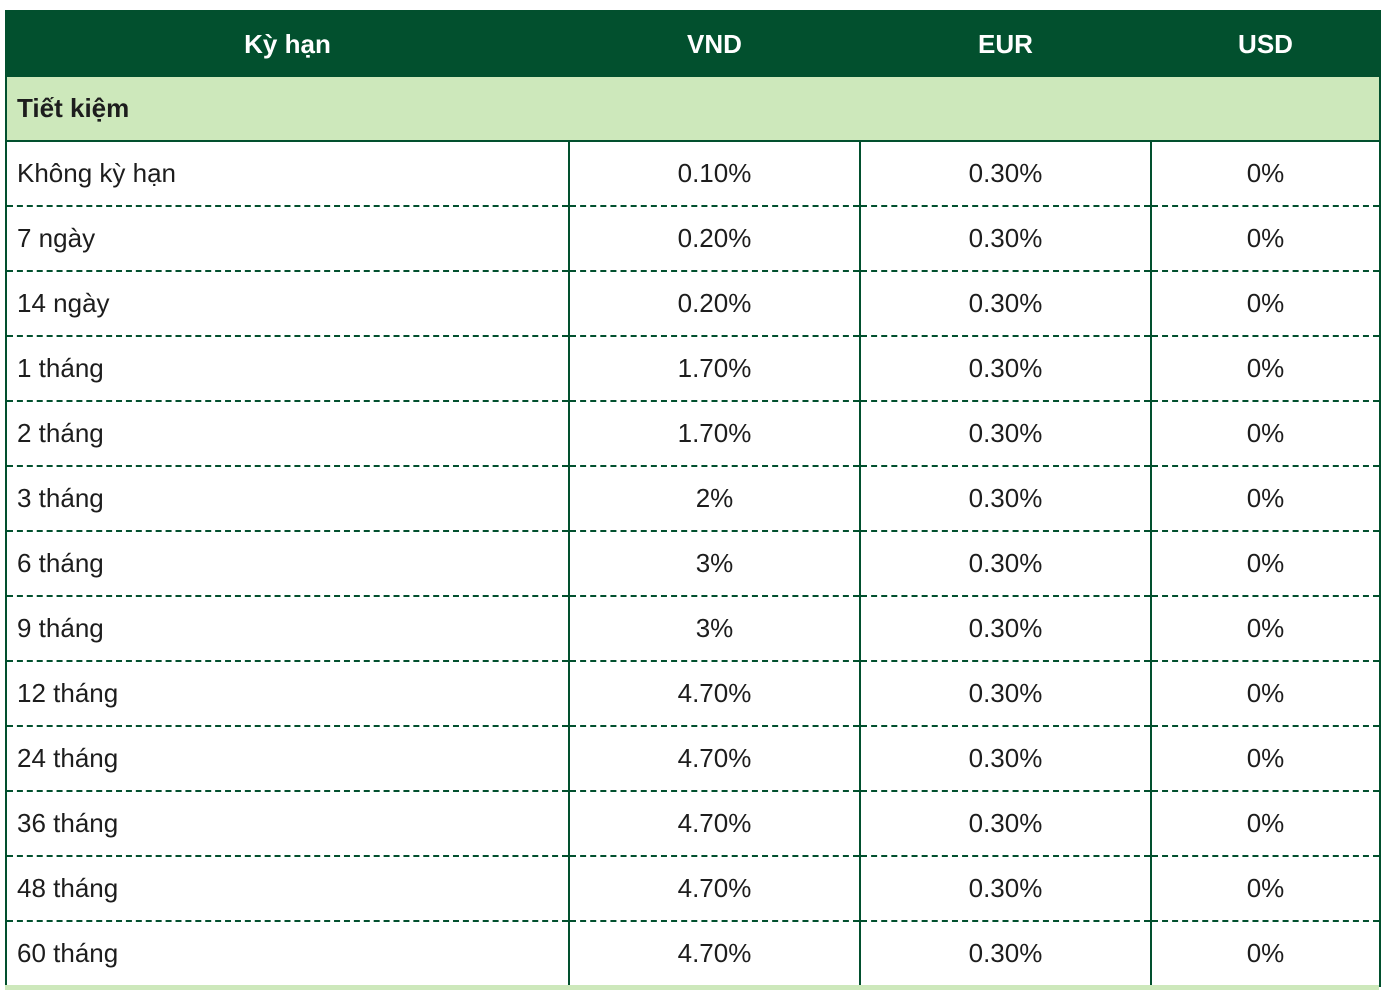 The width and height of the screenshot is (1388, 990). Describe the element at coordinates (287, 954) in the screenshot. I see `cell-term: 60 tháng` at that location.